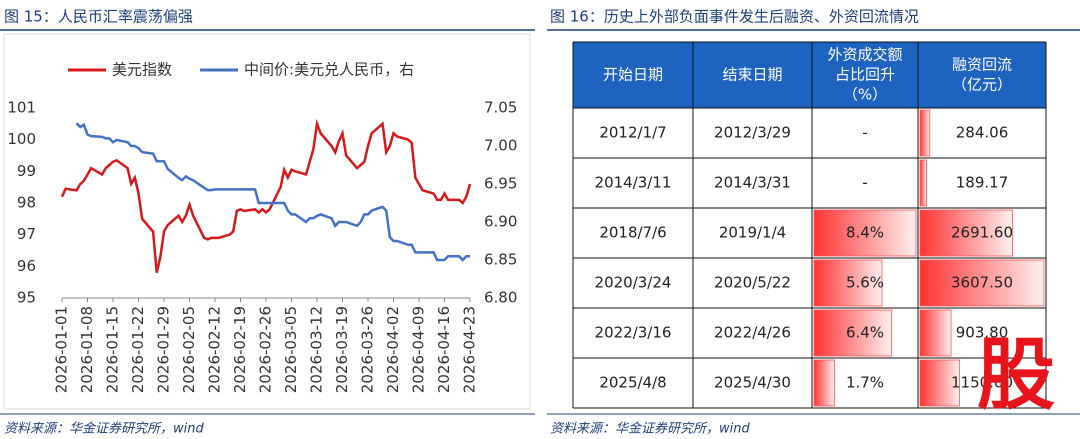 The height and width of the screenshot is (439, 1080). I want to click on table-cell: 189.17, so click(982, 183).